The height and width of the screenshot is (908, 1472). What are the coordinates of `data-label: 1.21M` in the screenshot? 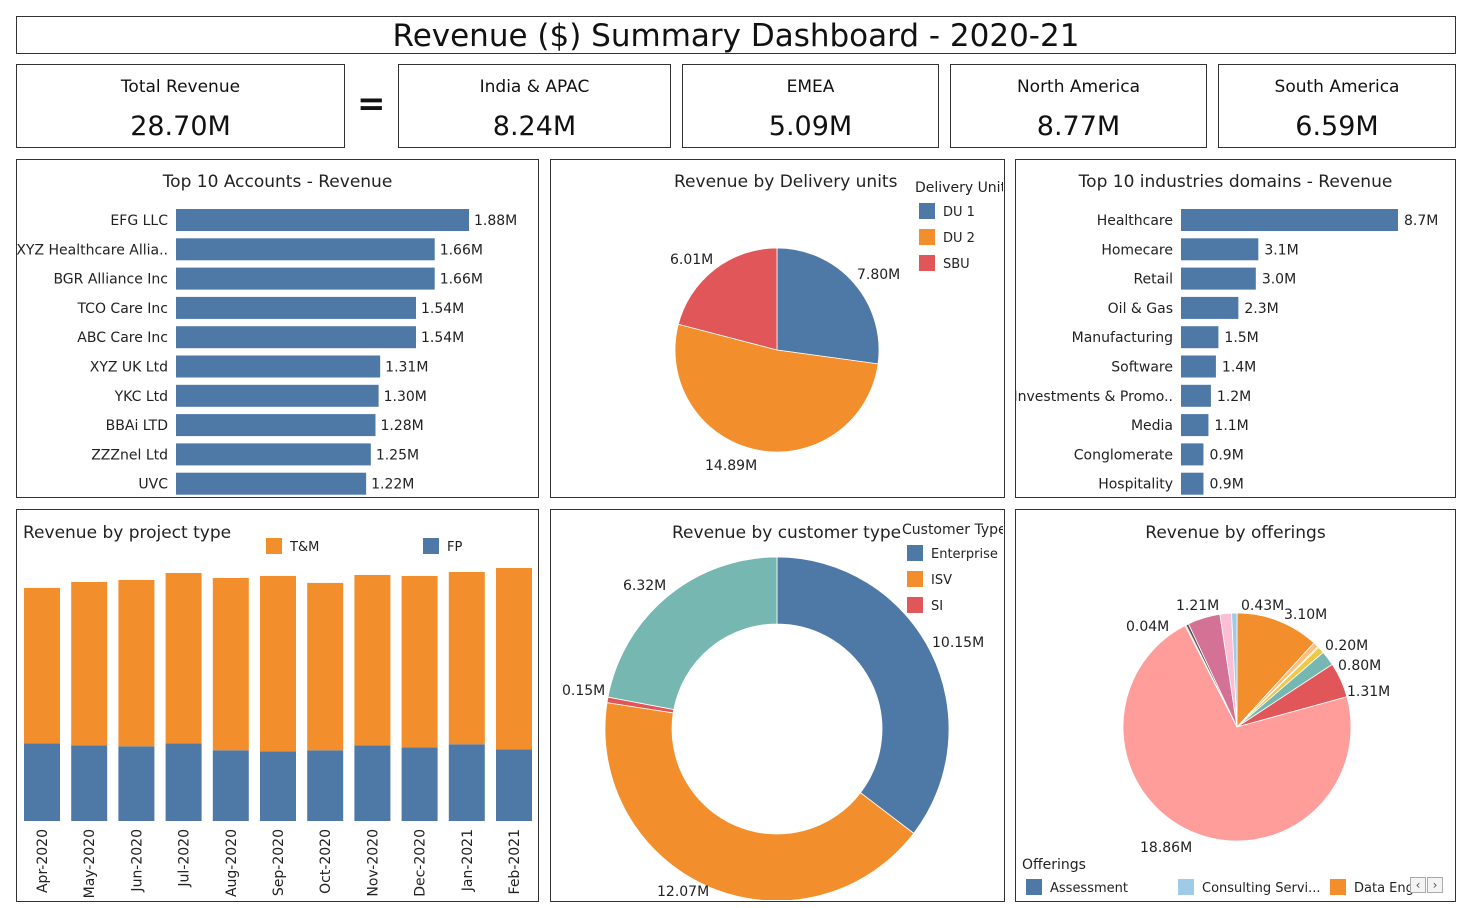 It's located at (1197, 606).